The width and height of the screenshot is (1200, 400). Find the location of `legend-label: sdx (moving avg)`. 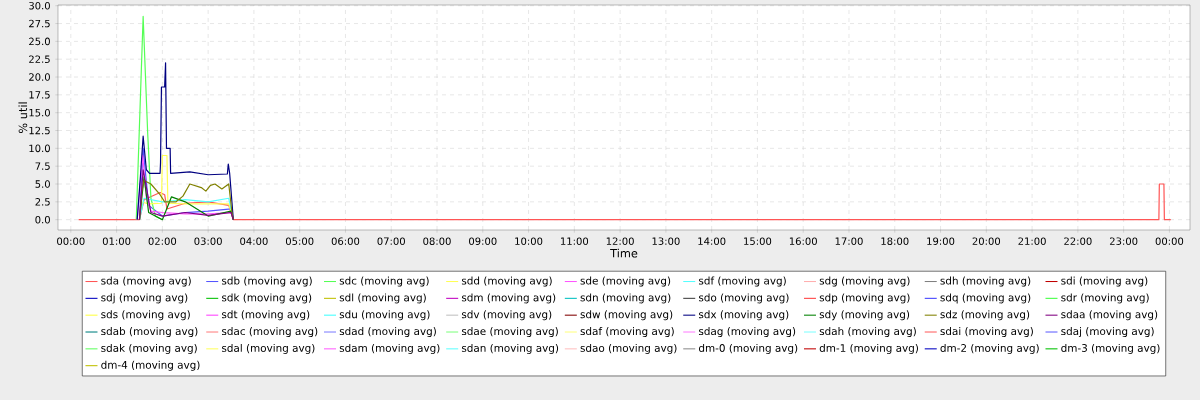

legend-label: sdx (moving avg) is located at coordinates (743, 315).